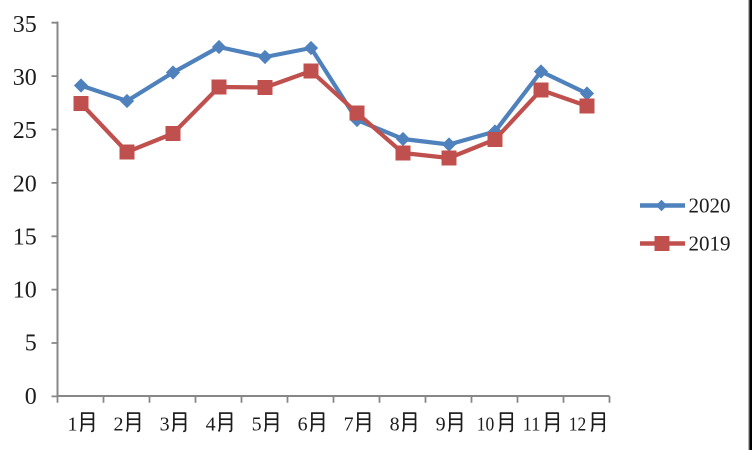  What do you see at coordinates (165, 425) in the screenshot?
I see `svg-text: 3` at bounding box center [165, 425].